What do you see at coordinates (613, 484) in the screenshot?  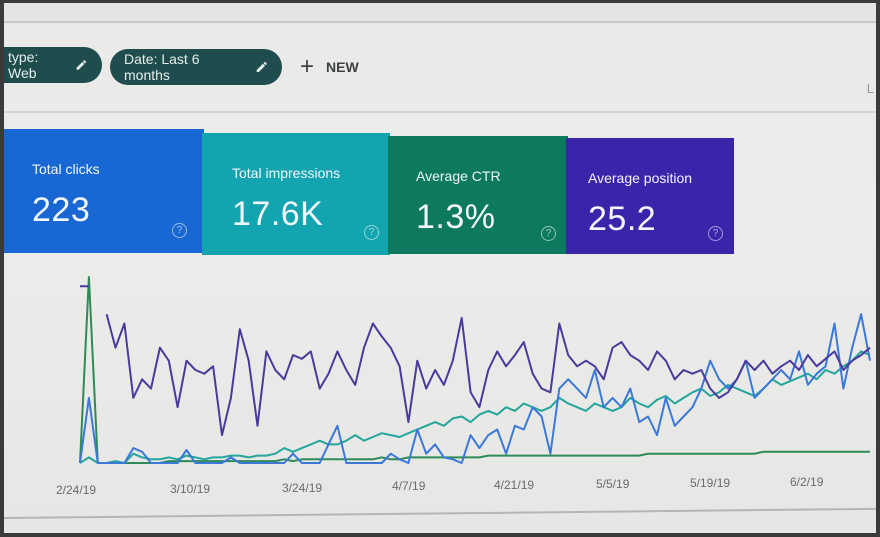 I see `x-axis-tick-label: 5/5/19` at bounding box center [613, 484].